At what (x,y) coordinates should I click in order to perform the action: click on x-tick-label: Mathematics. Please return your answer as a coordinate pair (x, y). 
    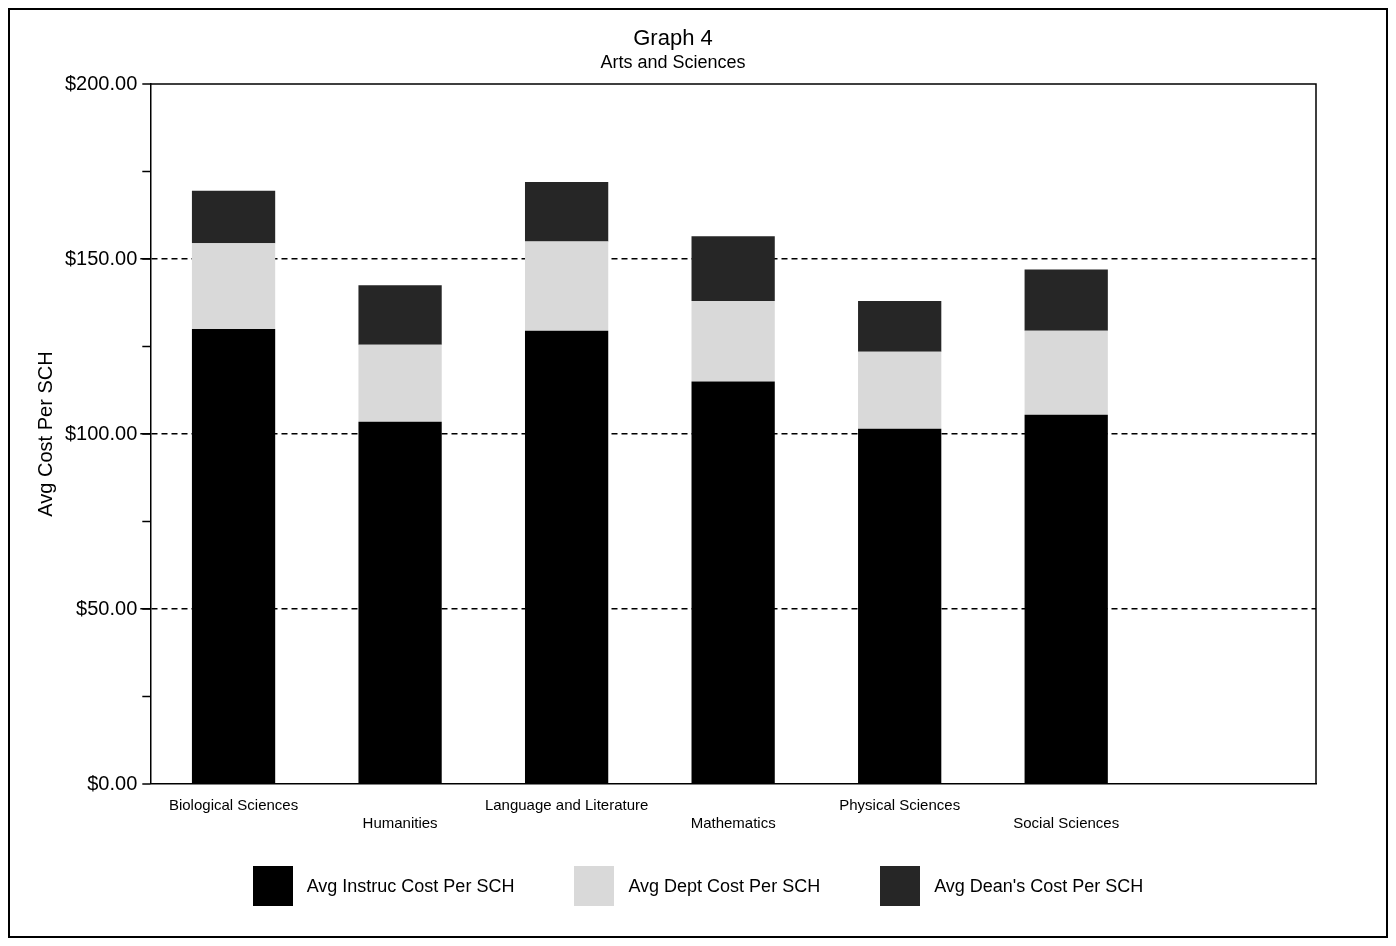
    Looking at the image, I should click on (733, 823).